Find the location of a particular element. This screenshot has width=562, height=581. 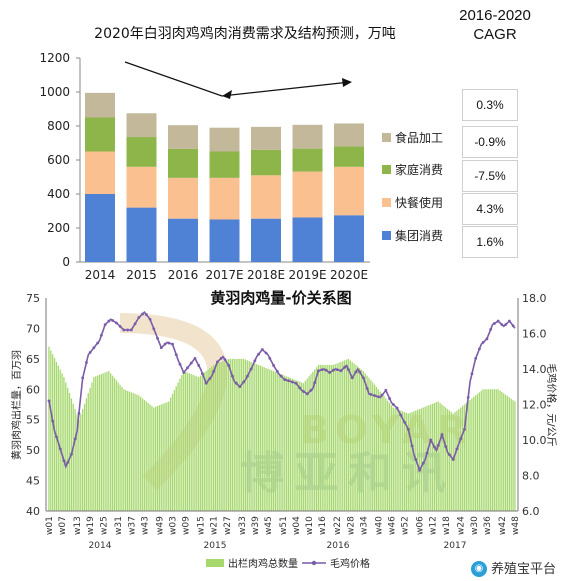

week-tick-label: w03 is located at coordinates (174, 525).